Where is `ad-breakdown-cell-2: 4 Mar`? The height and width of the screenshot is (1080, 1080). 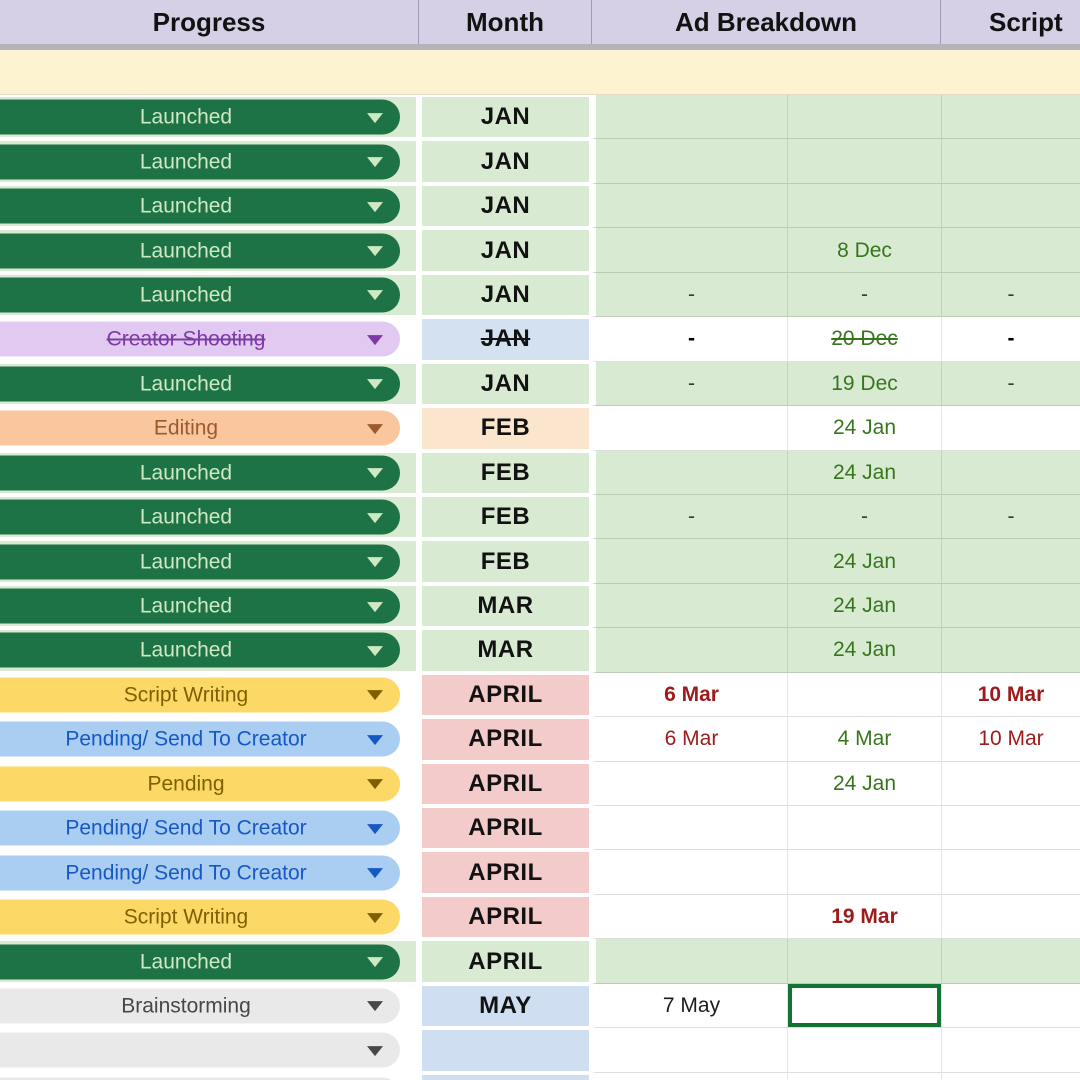
ad-breakdown-cell-2: 4 Mar is located at coordinates (864, 739).